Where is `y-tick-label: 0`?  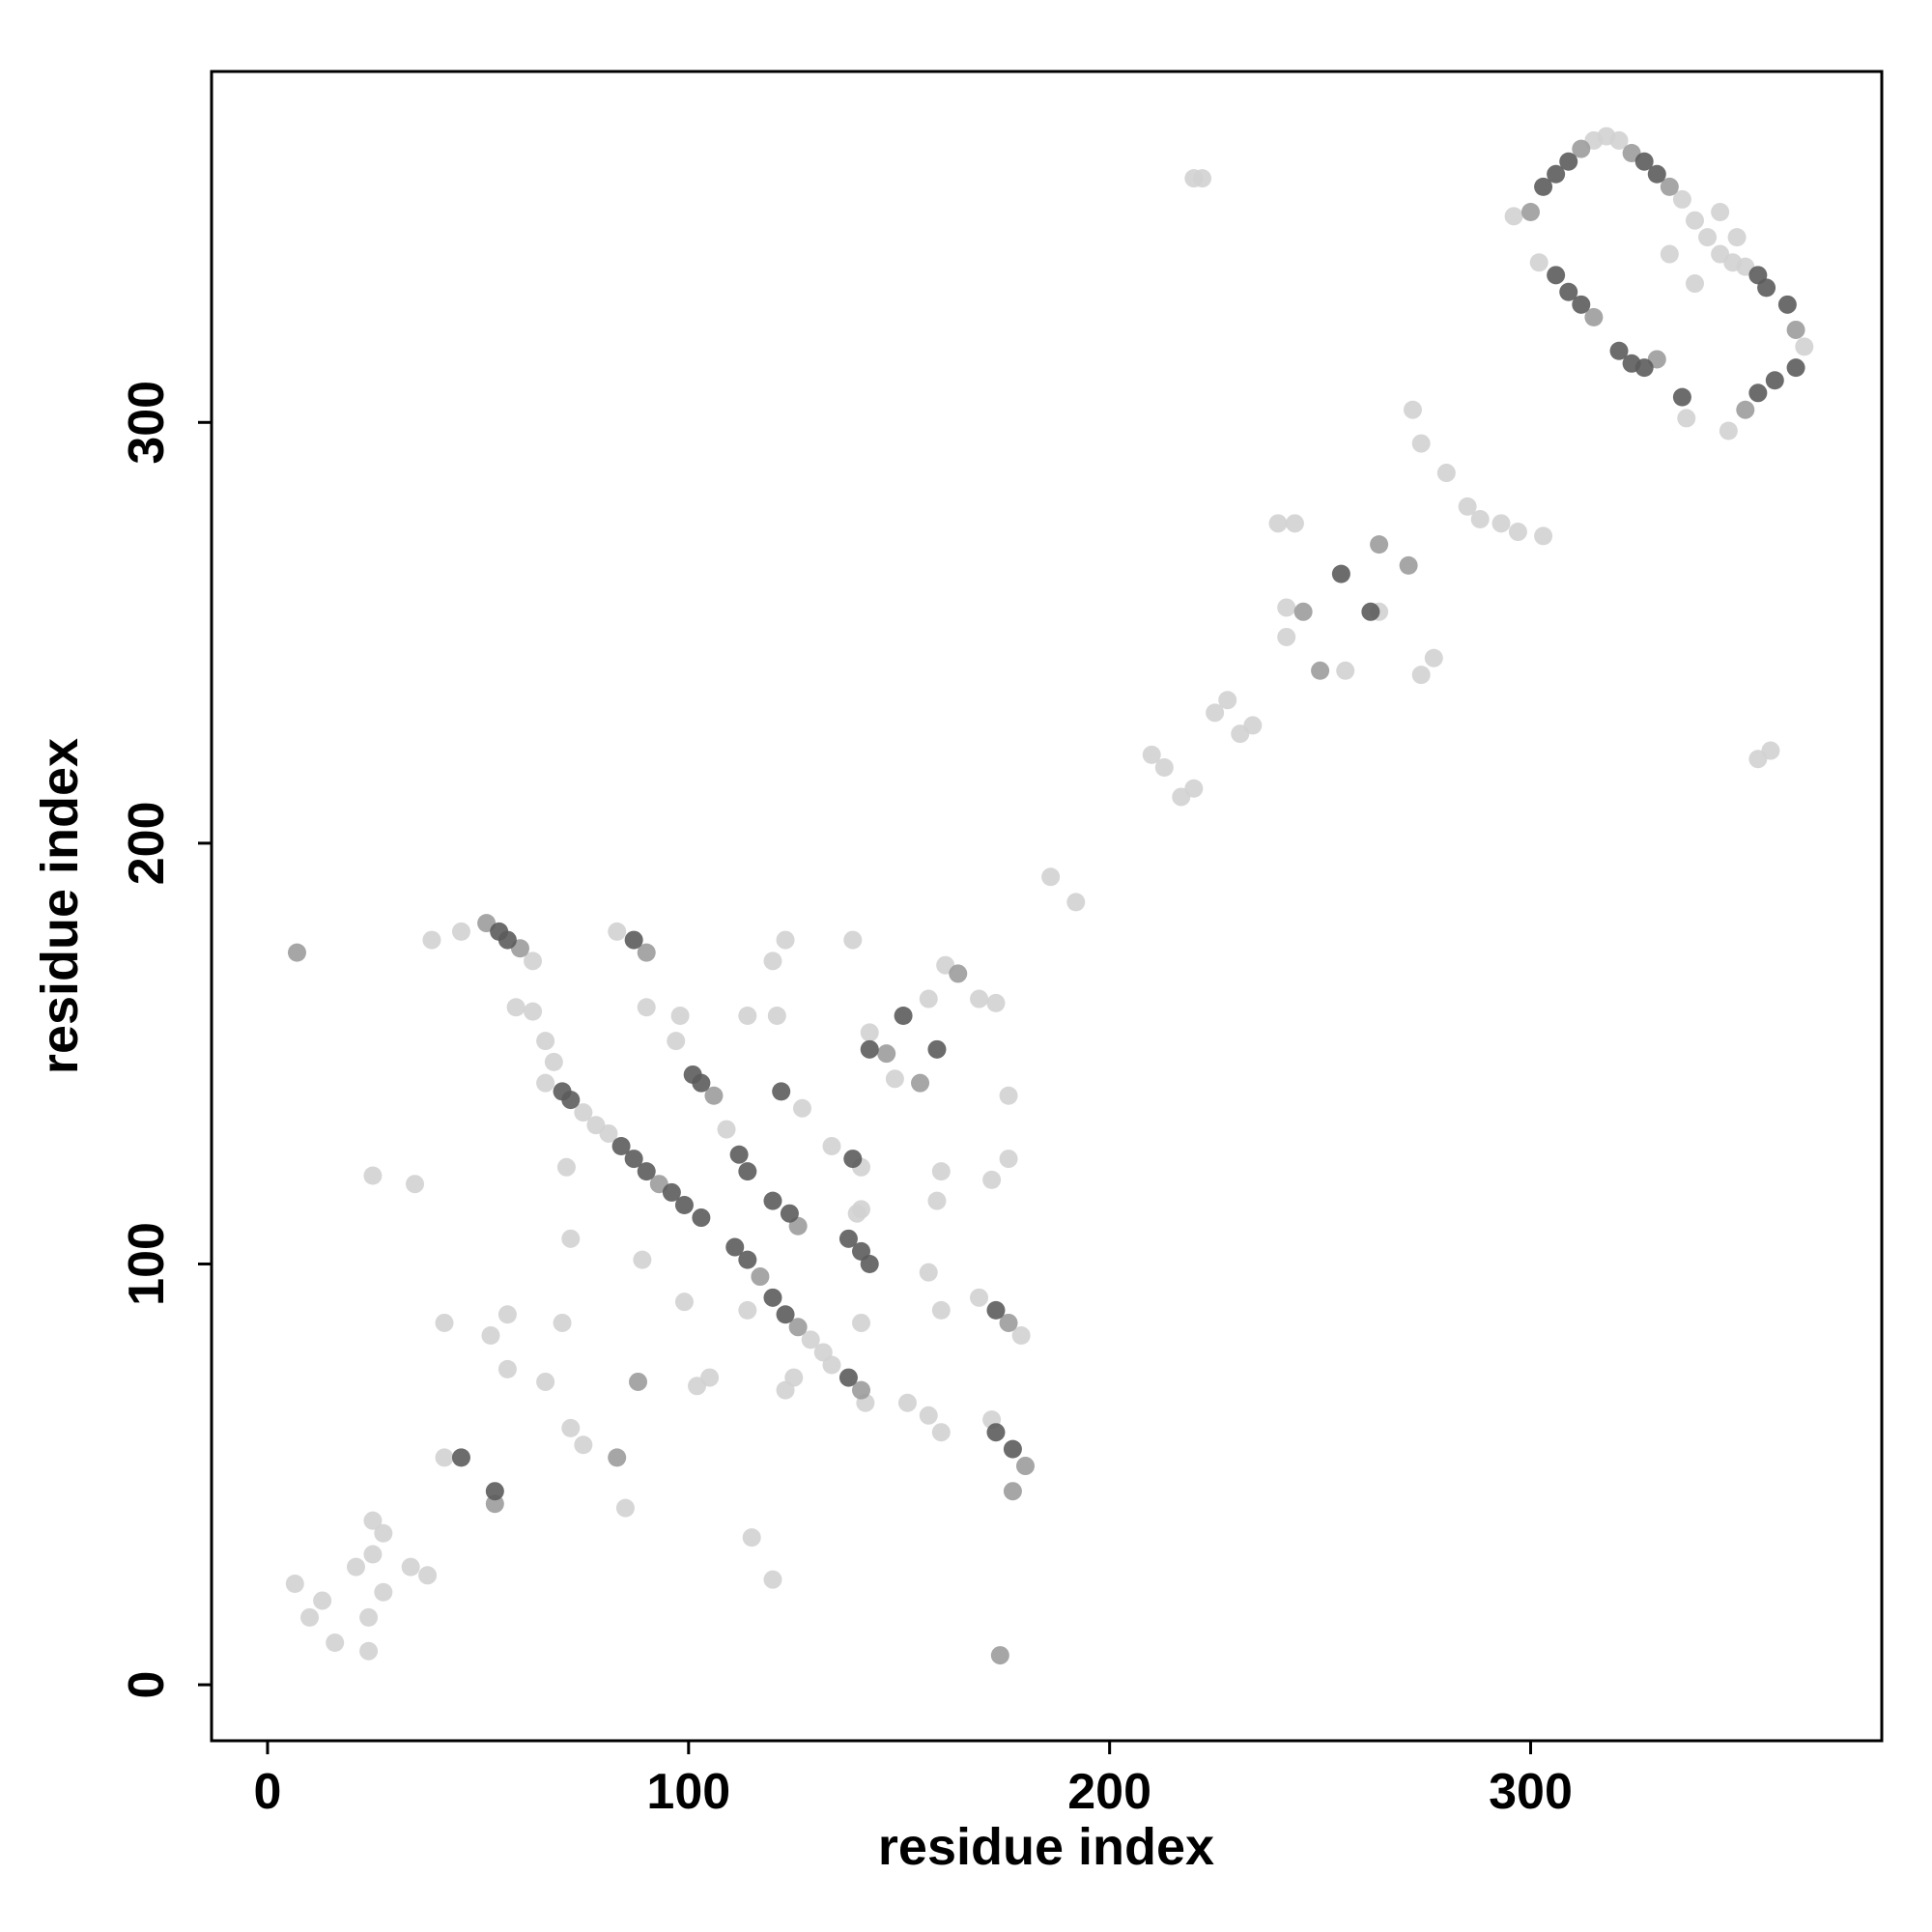 y-tick-label: 0 is located at coordinates (147, 1685).